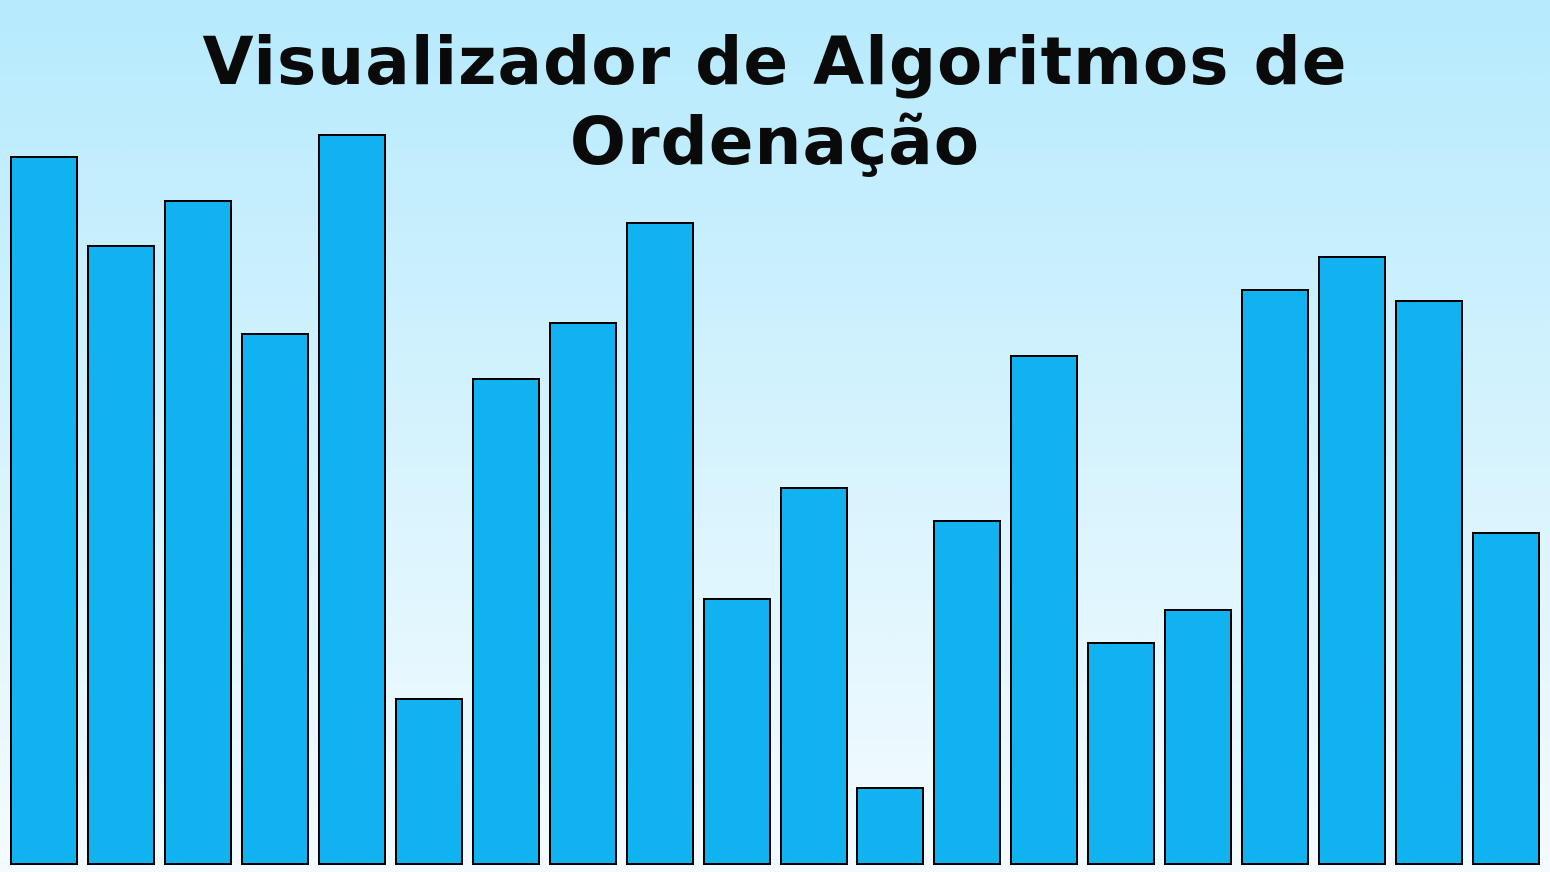 The image size is (1550, 872). What do you see at coordinates (775, 101) in the screenshot?
I see `page-title: Visualizador de Algoritmos de Ordenação` at bounding box center [775, 101].